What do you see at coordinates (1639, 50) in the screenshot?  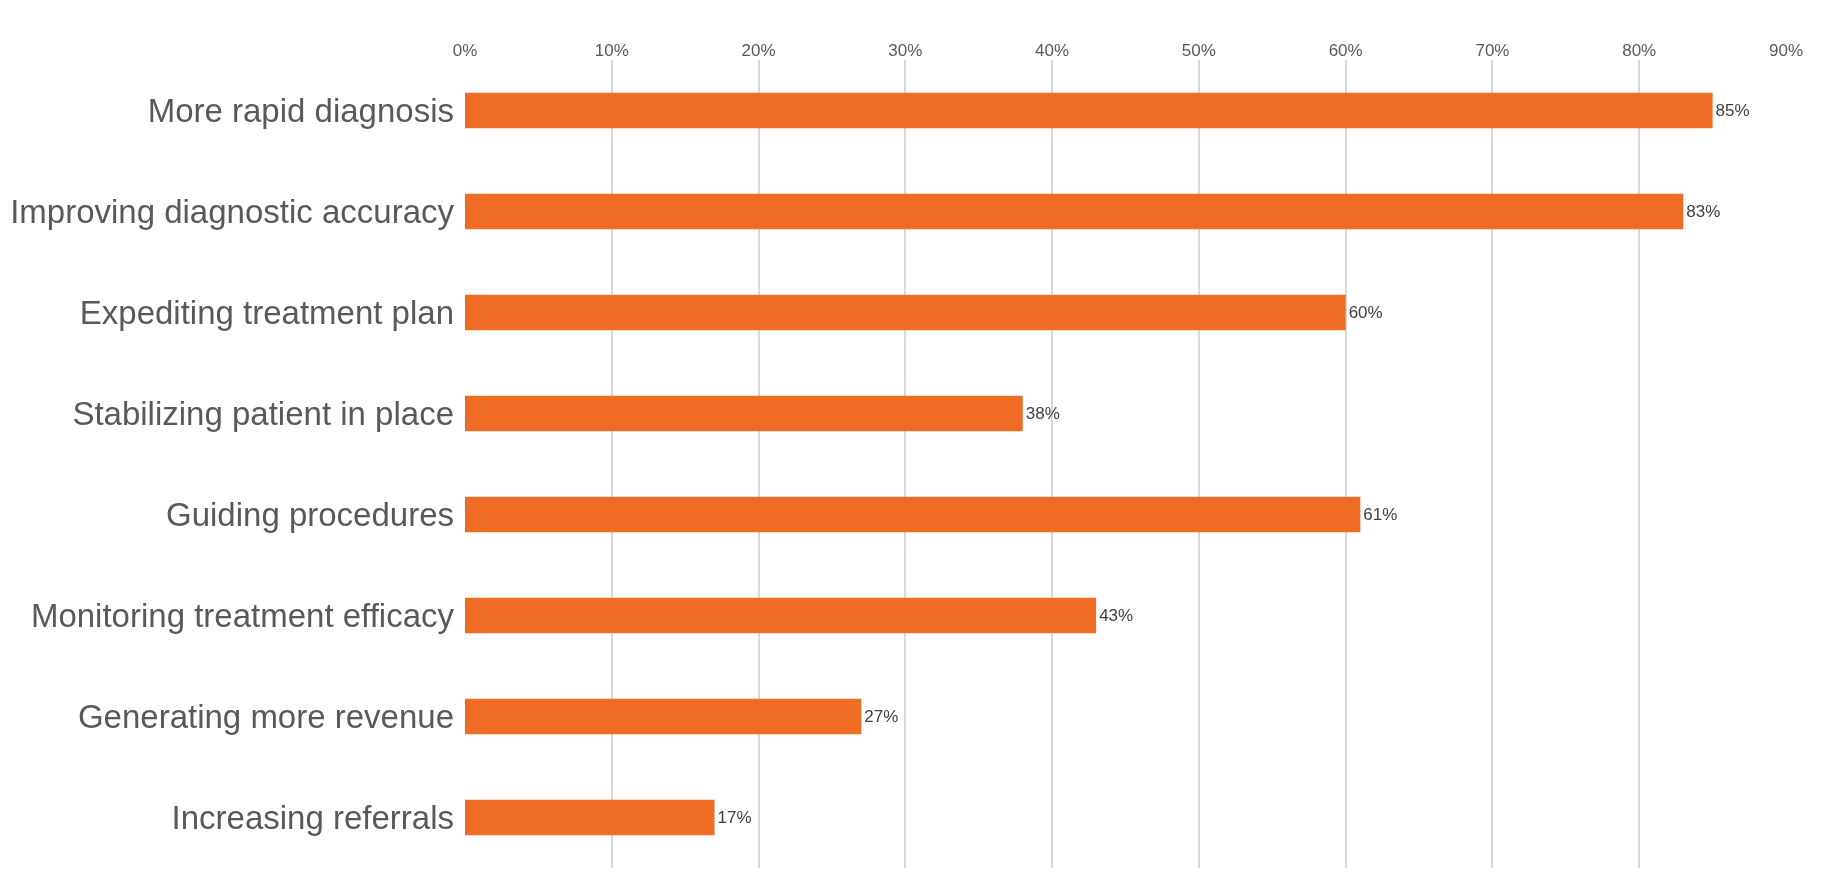 I see `x-tick-label: 80%` at bounding box center [1639, 50].